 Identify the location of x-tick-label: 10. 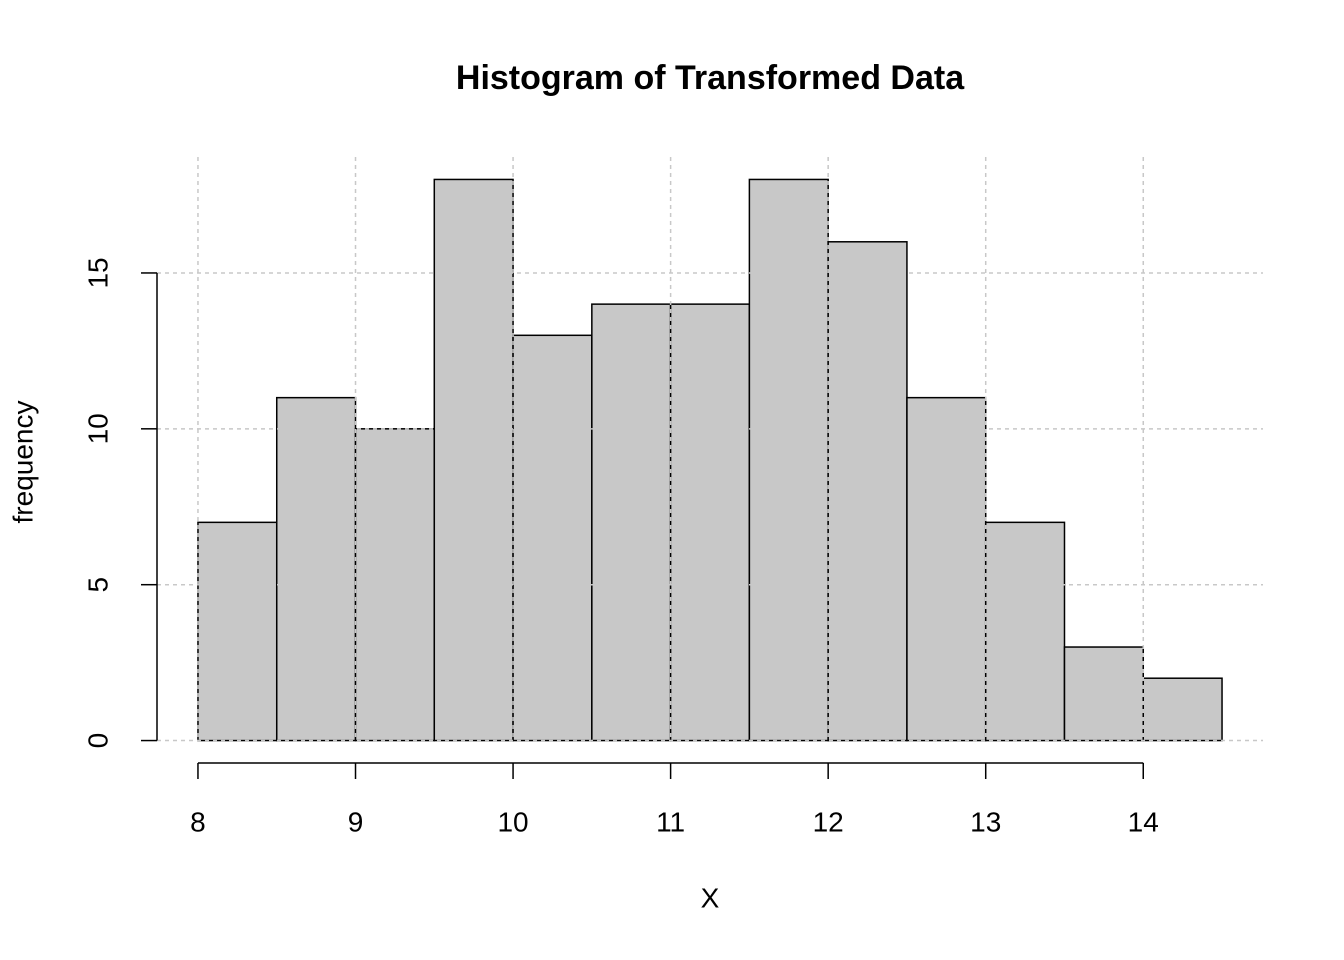
(512, 821).